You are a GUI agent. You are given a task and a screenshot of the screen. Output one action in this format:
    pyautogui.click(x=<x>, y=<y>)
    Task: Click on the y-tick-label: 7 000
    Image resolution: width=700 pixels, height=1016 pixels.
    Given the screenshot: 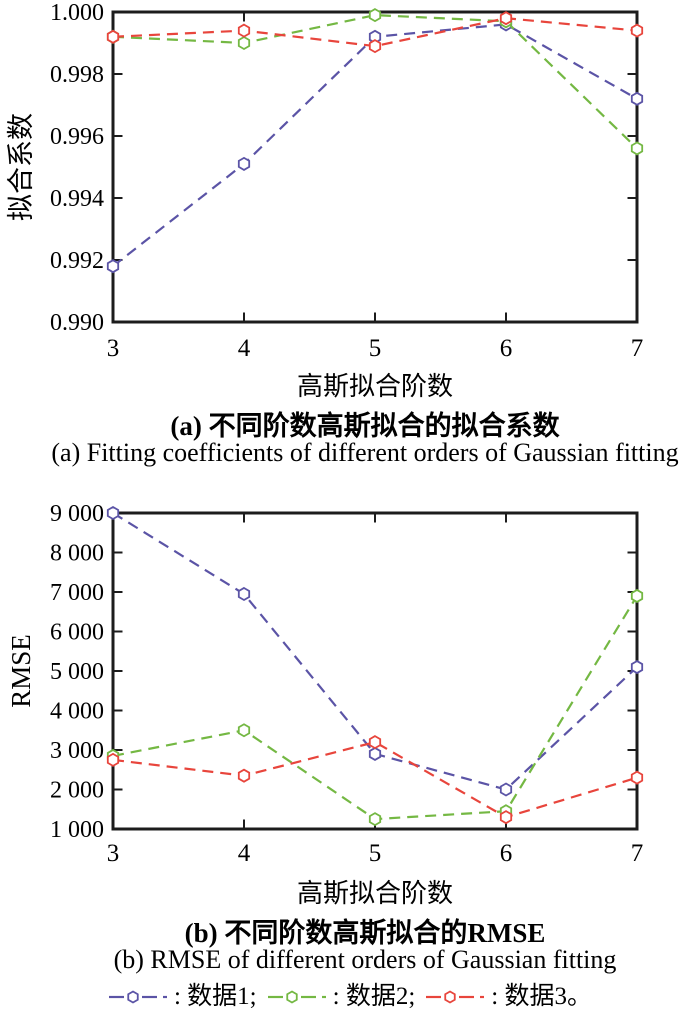 What is the action you would take?
    pyautogui.click(x=77, y=593)
    